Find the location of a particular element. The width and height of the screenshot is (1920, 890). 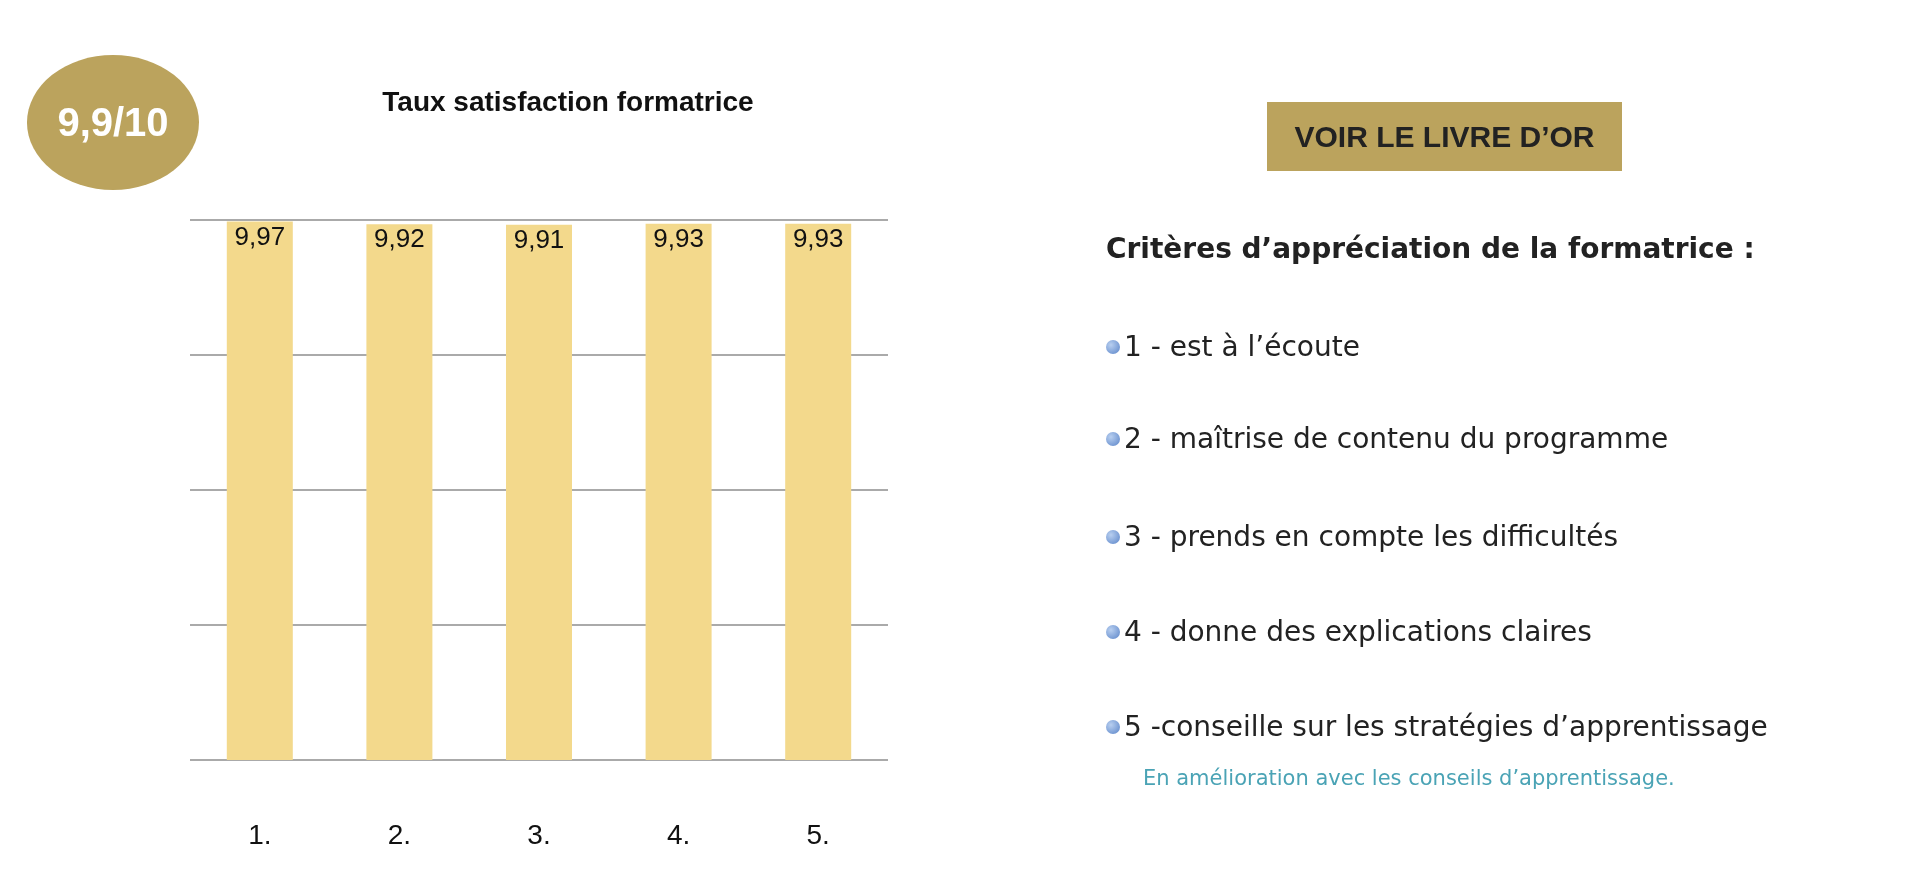

text: 9,9/10 is located at coordinates (113, 122).